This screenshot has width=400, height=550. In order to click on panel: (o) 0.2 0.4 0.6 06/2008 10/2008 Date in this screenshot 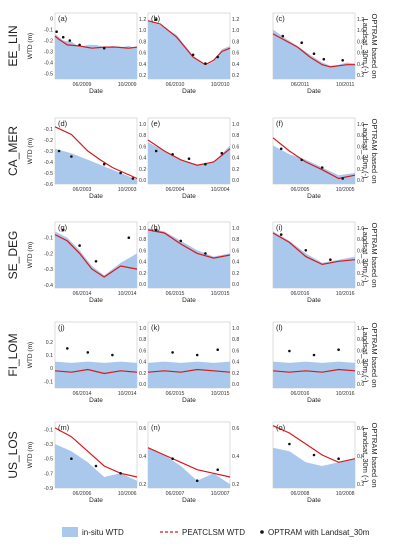, I will do `click(318, 462)`.